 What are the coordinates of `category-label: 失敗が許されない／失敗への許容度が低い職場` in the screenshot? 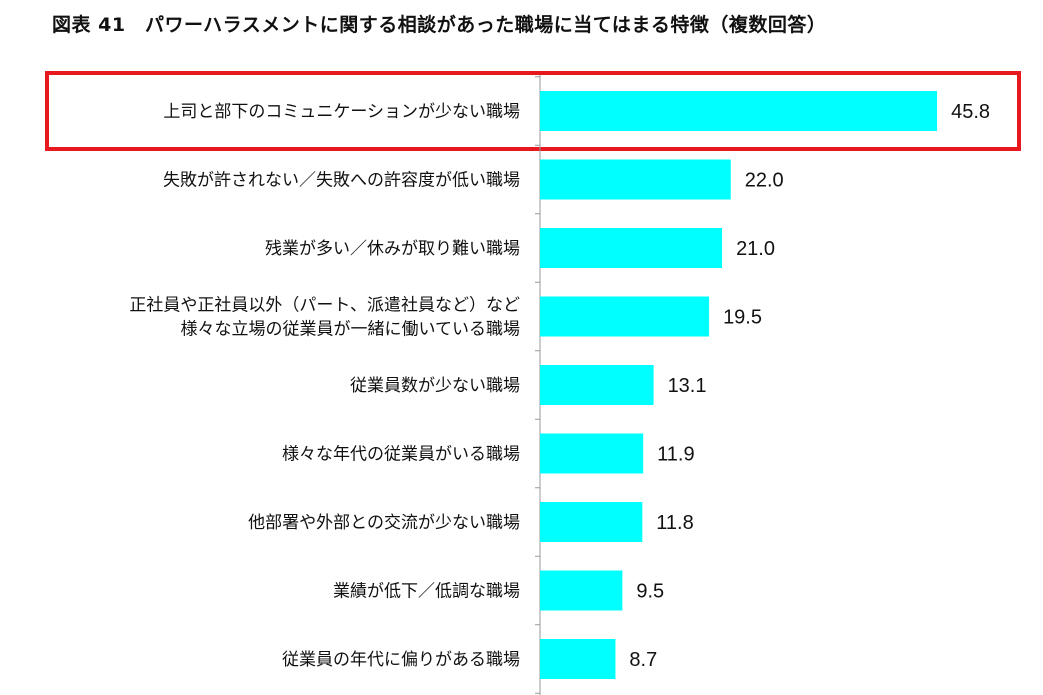 It's located at (341, 181).